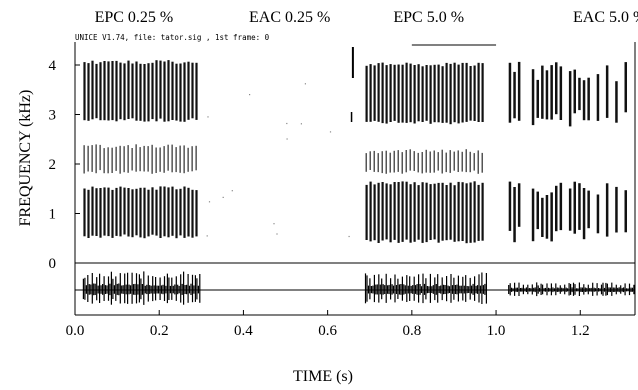 This screenshot has height=390, width=638. Describe the element at coordinates (243, 331) in the screenshot. I see `x-tick-label: 0.4` at that location.